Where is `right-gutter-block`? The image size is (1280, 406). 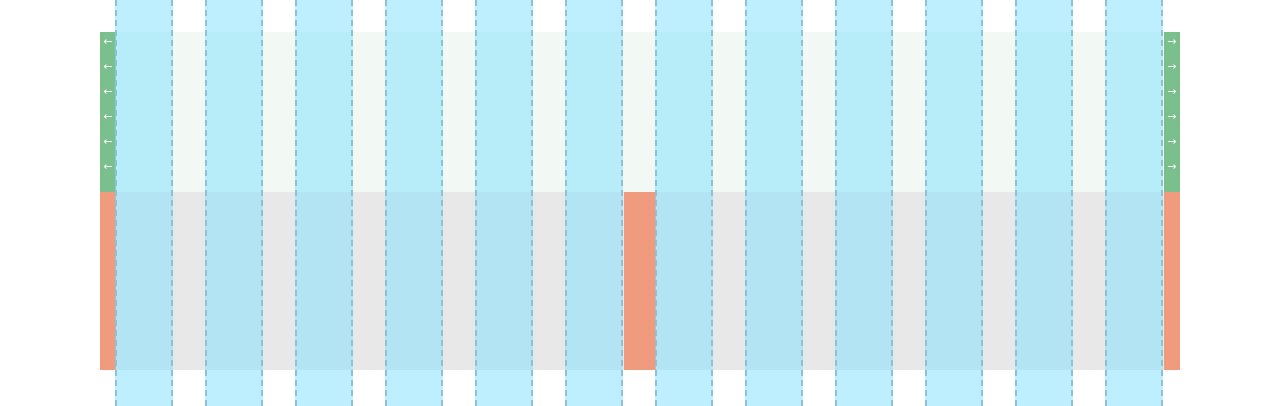
right-gutter-block is located at coordinates (1172, 281).